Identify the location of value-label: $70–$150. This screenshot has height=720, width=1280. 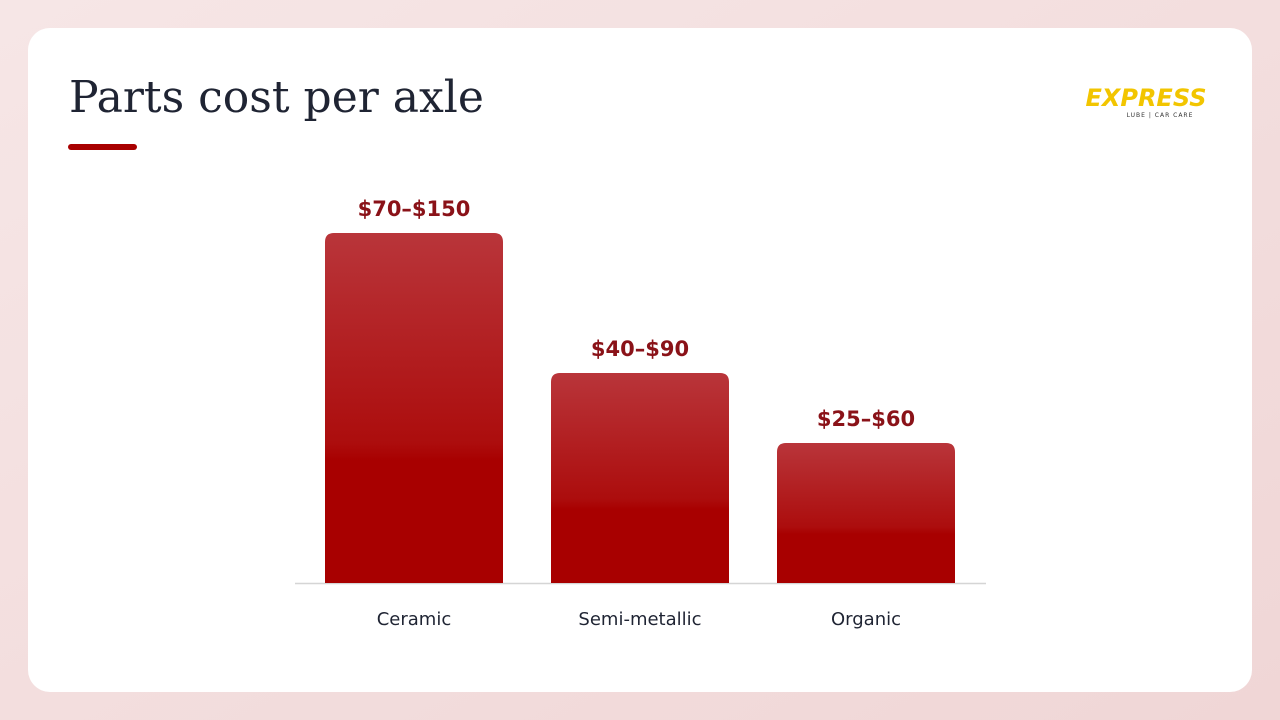
(414, 209).